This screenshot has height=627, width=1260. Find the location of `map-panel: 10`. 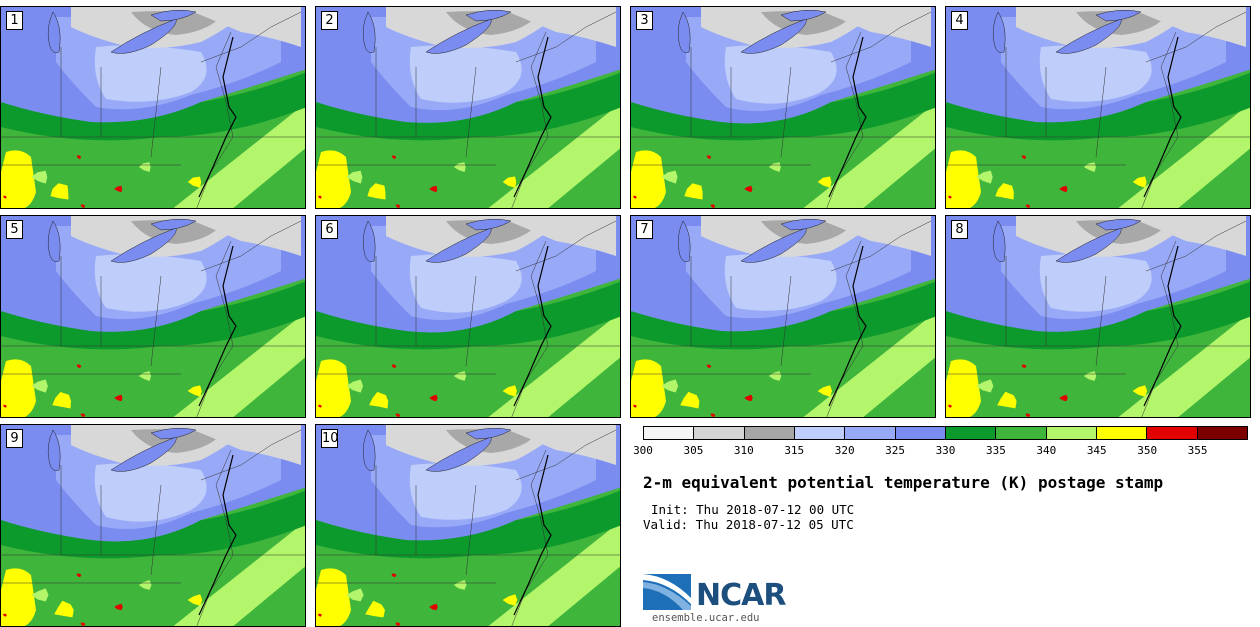

map-panel: 10 is located at coordinates (468, 525).